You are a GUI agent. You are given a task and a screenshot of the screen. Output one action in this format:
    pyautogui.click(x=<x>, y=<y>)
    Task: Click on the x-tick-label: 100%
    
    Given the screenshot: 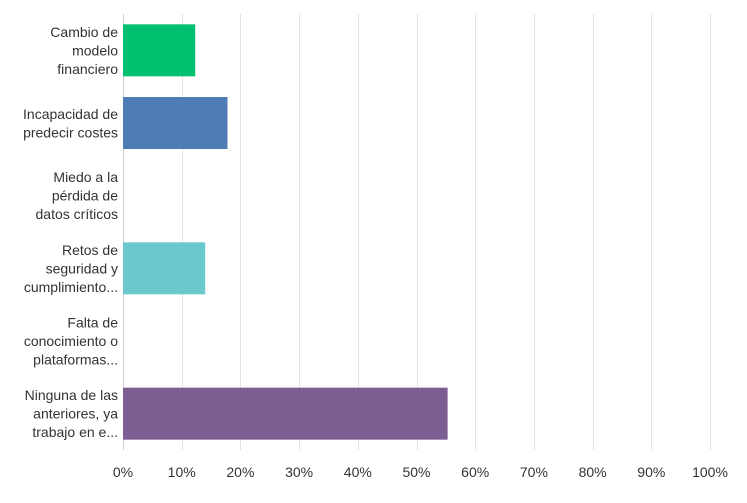 What is the action you would take?
    pyautogui.click(x=710, y=472)
    